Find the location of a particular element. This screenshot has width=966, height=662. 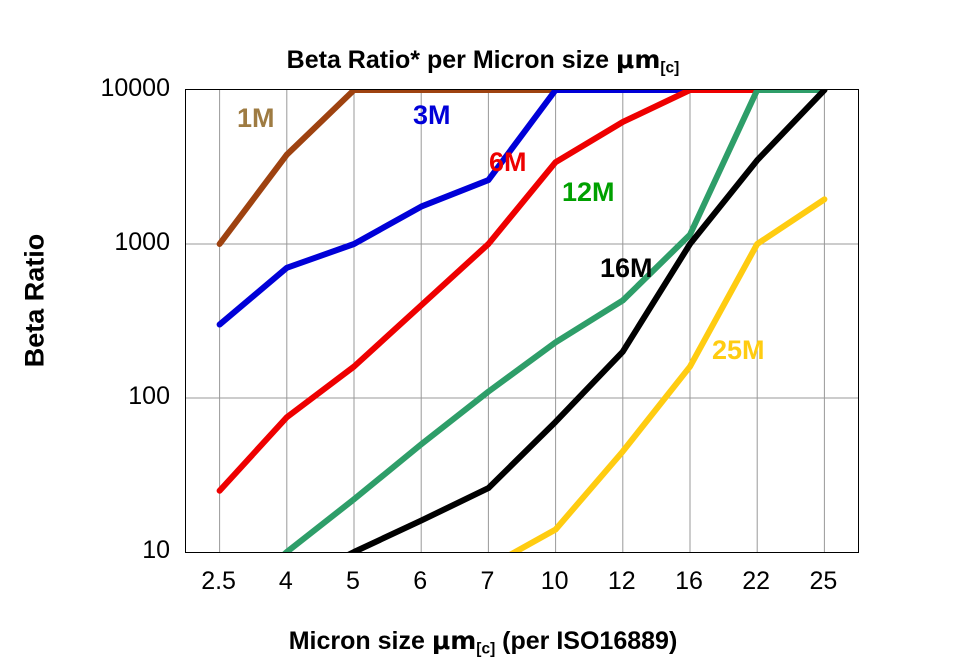

y-tick-label: 100 is located at coordinates (149, 396).